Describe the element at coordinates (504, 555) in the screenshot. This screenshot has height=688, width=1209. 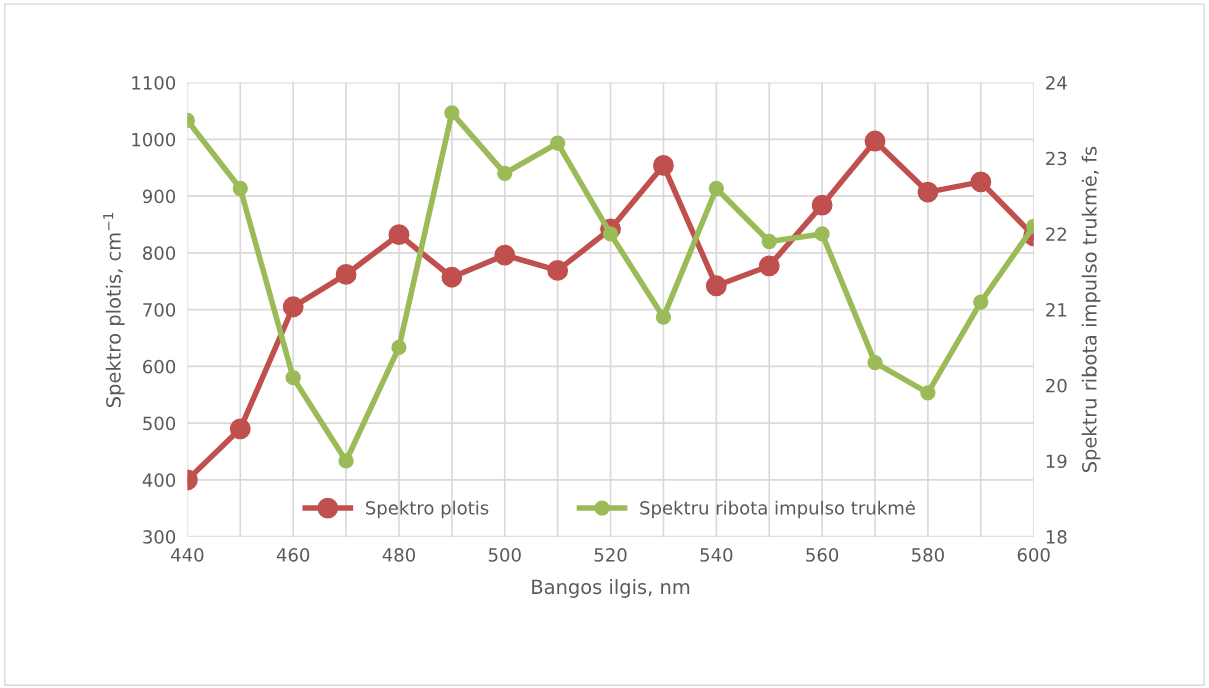
I see `x-tick-label: 500` at that location.